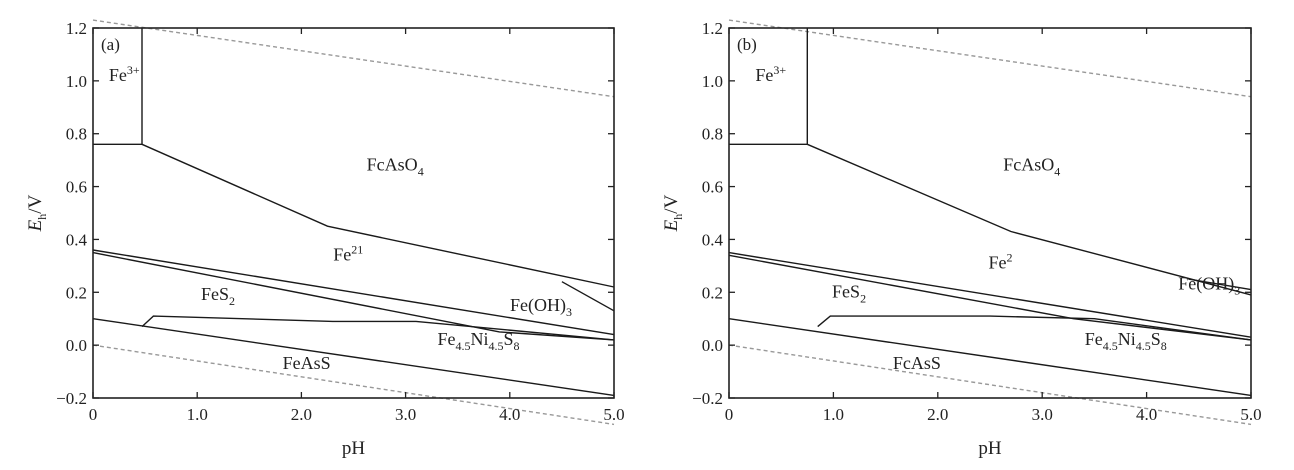 The height and width of the screenshot is (470, 1294). Describe the element at coordinates (110, 44) in the screenshot. I see `panel-label: (a)` at that location.